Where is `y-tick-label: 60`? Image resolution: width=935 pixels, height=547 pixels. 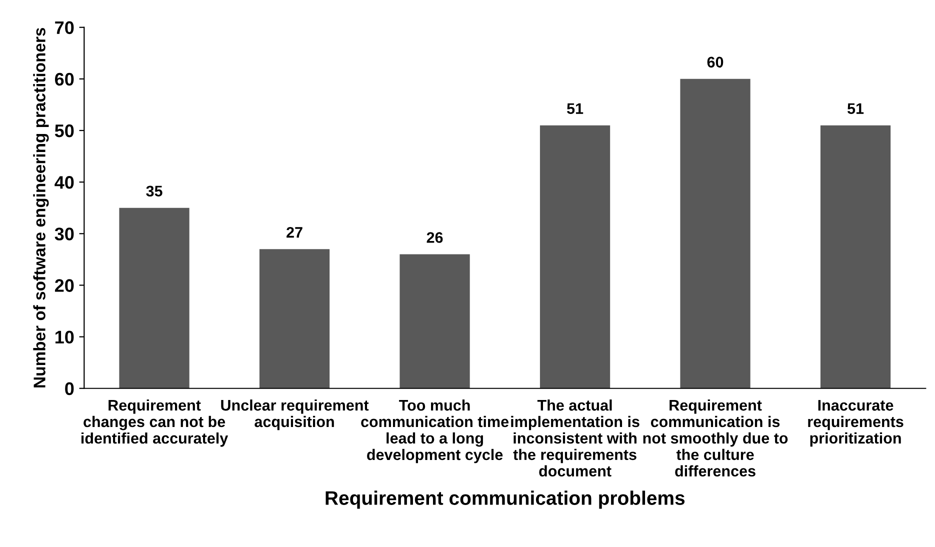
y-tick-label: 60 is located at coordinates (64, 79).